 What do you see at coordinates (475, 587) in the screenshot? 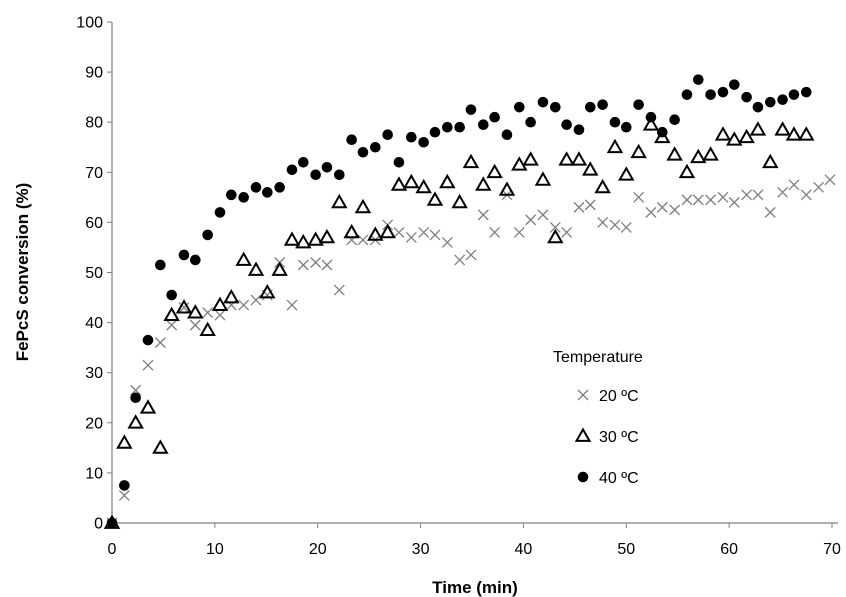
I see `x-axis-title: Time (min)` at bounding box center [475, 587].